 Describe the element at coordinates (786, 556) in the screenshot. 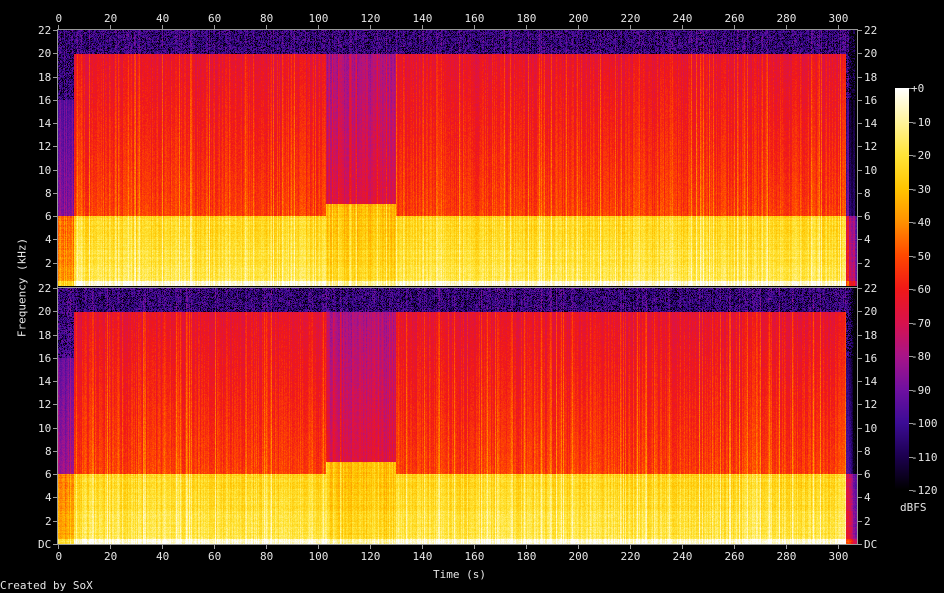

I see `x-tick-label-bottom: 280` at that location.